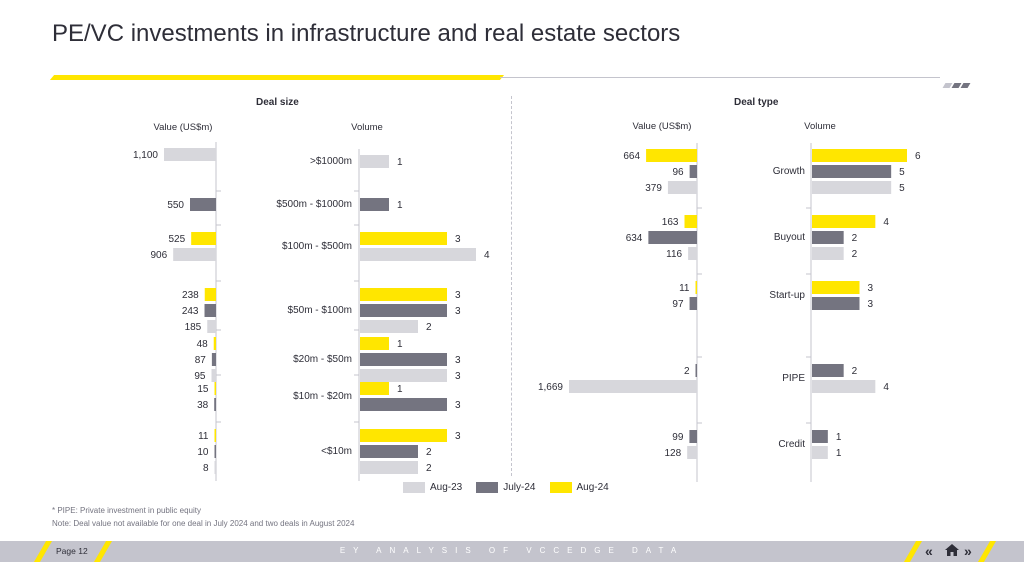  I want to click on data-label-value: 550, so click(175, 205).